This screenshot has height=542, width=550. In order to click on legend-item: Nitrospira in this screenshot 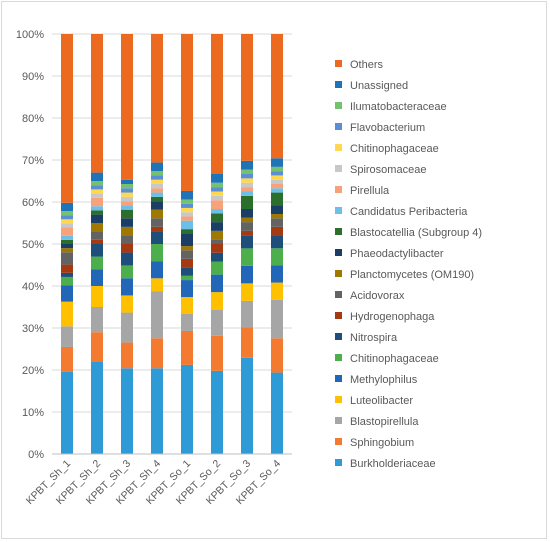, I will do `click(366, 338)`.